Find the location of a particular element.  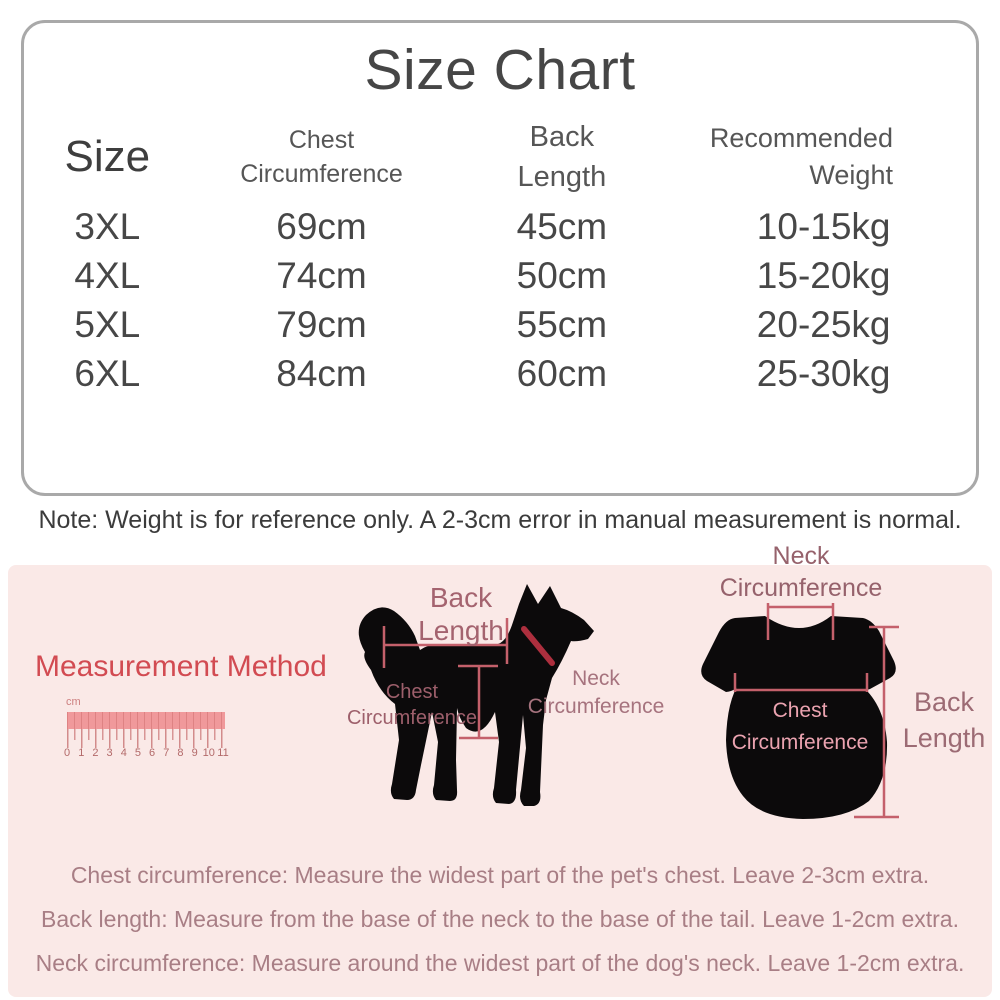

column-header-weight: Recommended Weight is located at coordinates (801, 156).